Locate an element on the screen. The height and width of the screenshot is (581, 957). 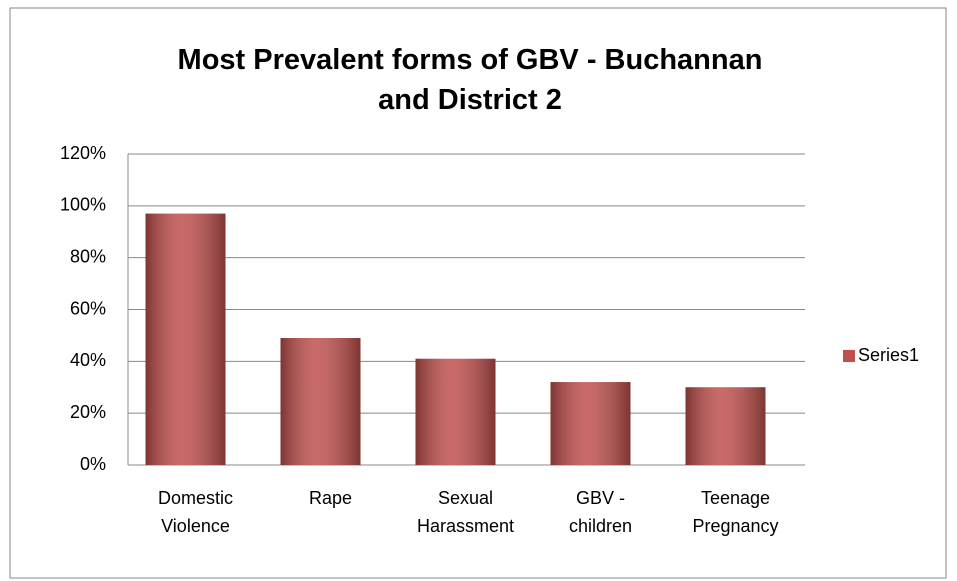
legend-swatch is located at coordinates (849, 356).